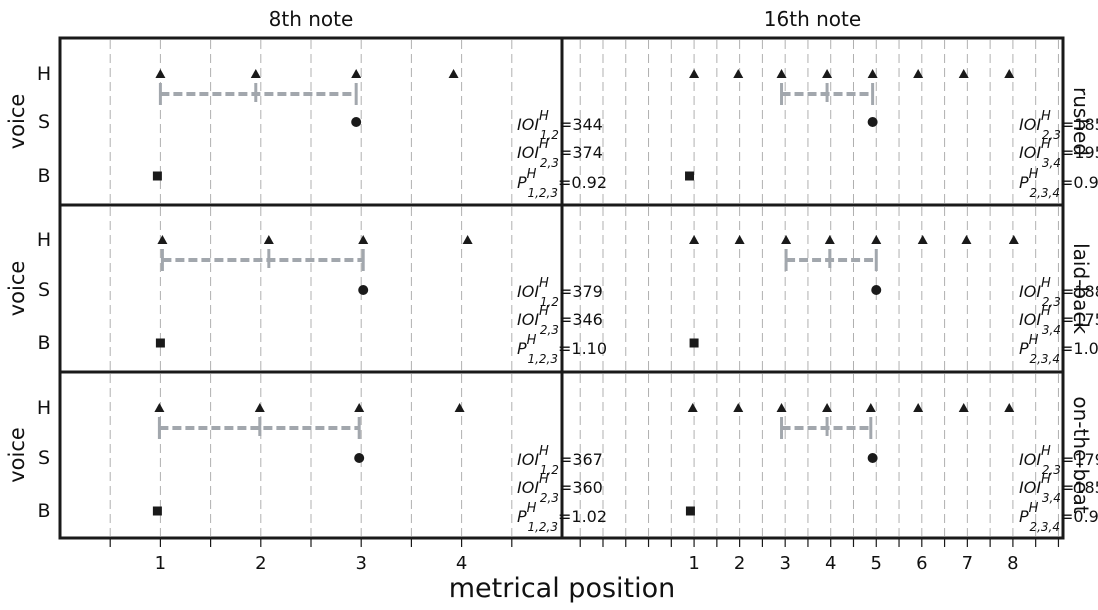 The width and height of the screenshot is (1098, 610). I want to click on annotation-ioi: IOIH 2,3=346, so click(560, 320).